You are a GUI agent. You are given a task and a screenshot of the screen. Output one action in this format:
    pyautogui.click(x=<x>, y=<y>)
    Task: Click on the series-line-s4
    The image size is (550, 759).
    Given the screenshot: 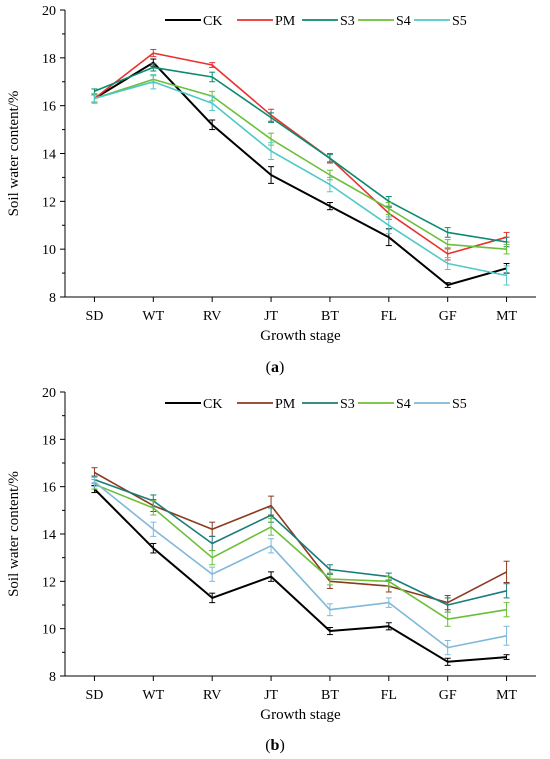 What is the action you would take?
    pyautogui.click(x=300, y=552)
    